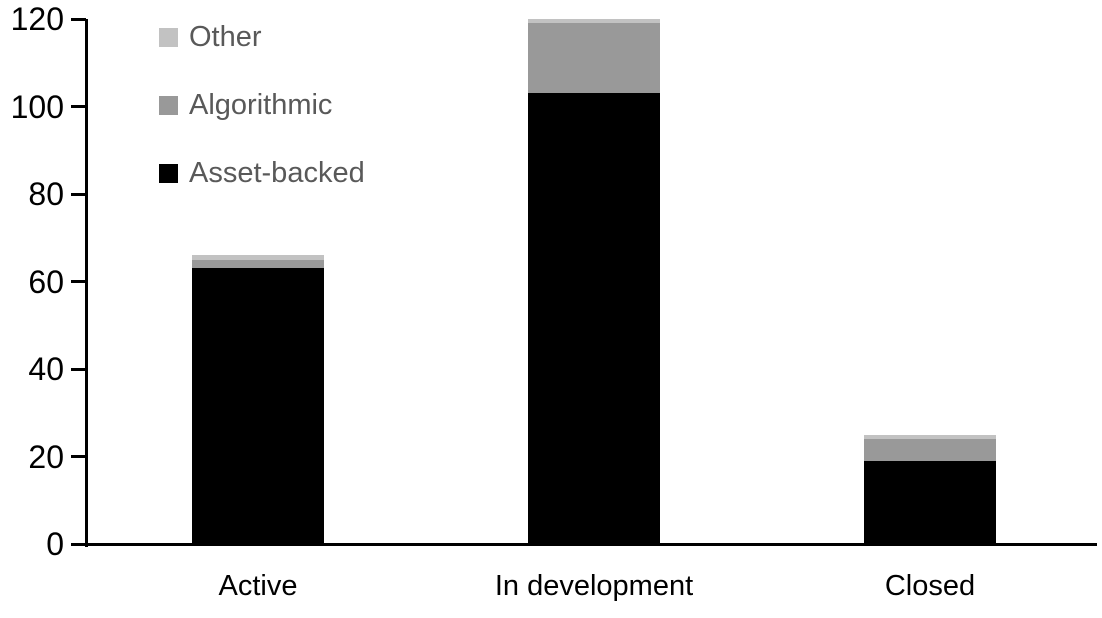 This screenshot has width=1102, height=618. Describe the element at coordinates (37, 19) in the screenshot. I see `y-tick-label: 120` at that location.